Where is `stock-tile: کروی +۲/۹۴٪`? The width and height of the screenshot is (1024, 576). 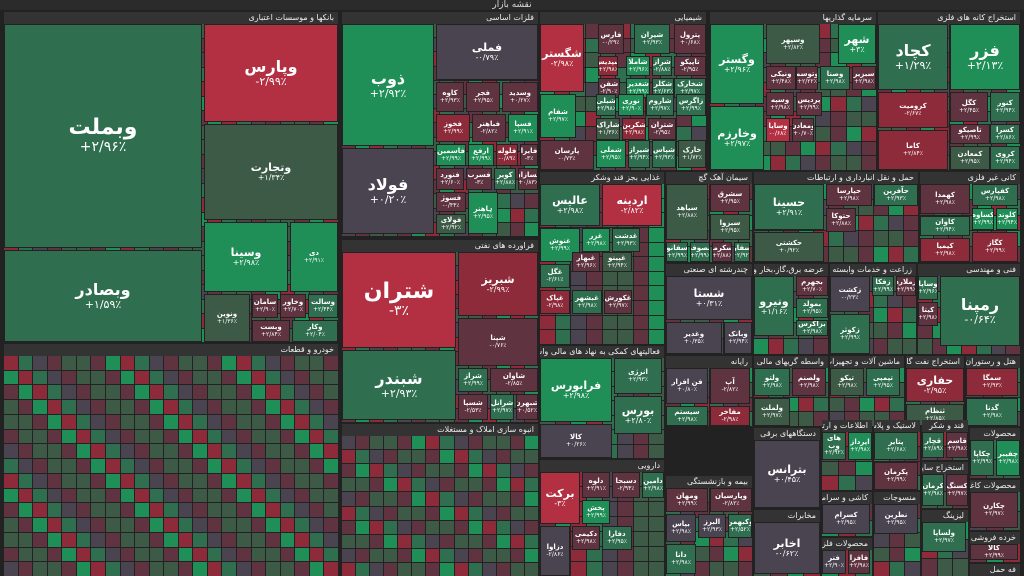 stock-tile: کروی +۲/۹۴٪ is located at coordinates (1005, 158).